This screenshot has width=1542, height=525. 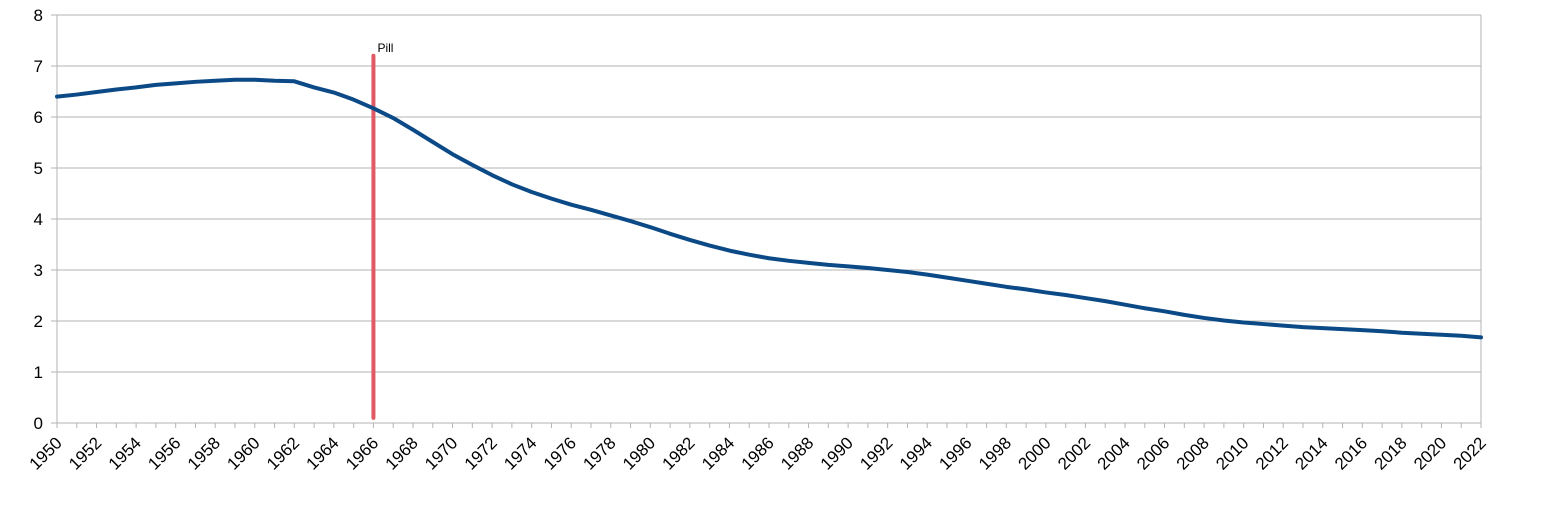 What do you see at coordinates (837, 453) in the screenshot?
I see `x-tick-label: 1990` at bounding box center [837, 453].